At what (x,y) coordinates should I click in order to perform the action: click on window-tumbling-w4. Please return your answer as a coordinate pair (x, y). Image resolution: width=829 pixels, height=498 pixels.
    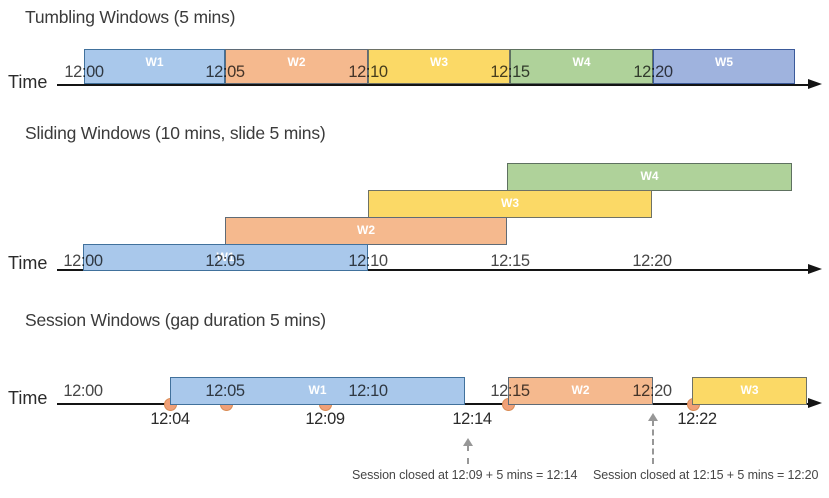
    Looking at the image, I should click on (581, 66).